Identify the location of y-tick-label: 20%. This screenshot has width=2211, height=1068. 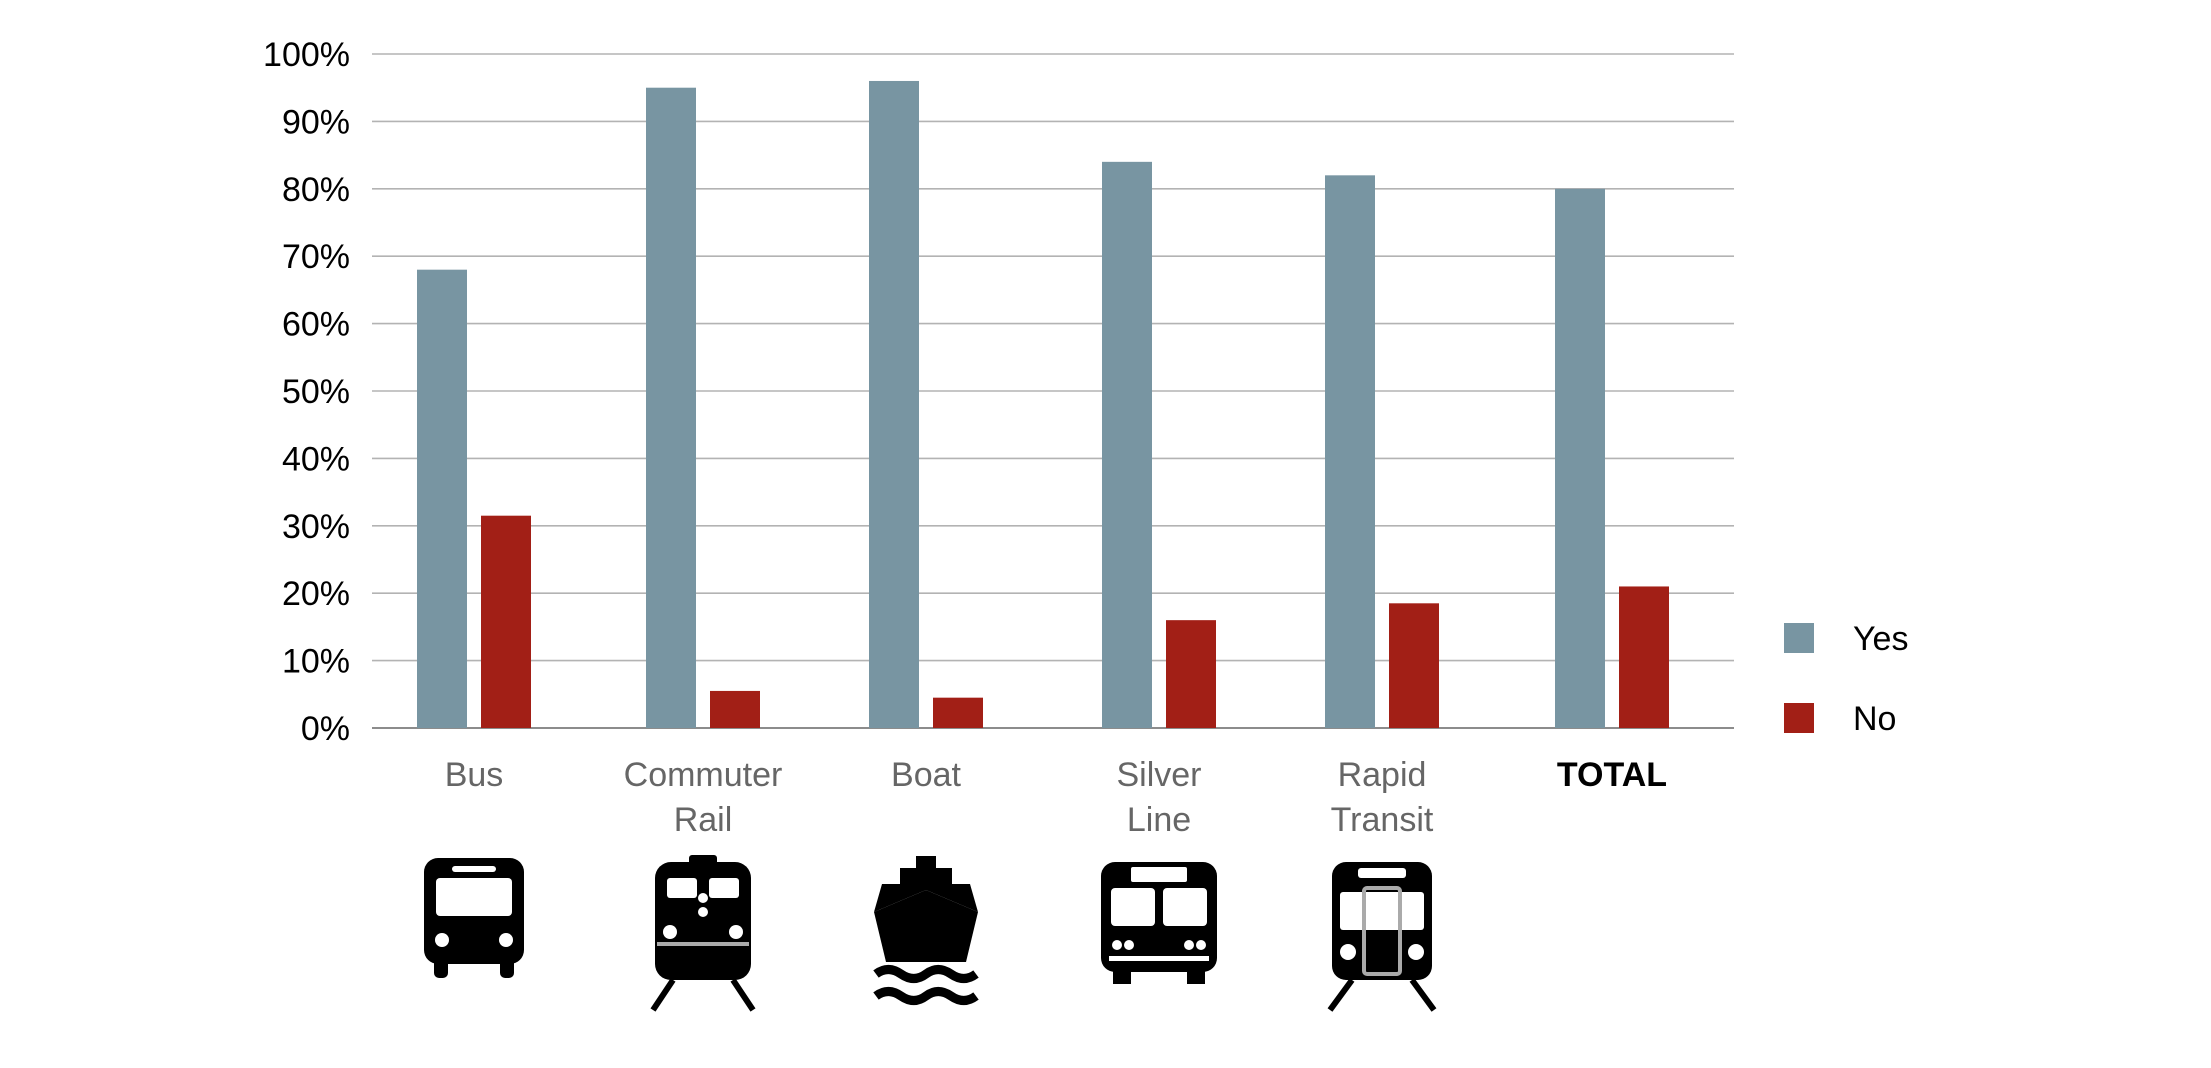
(316, 594).